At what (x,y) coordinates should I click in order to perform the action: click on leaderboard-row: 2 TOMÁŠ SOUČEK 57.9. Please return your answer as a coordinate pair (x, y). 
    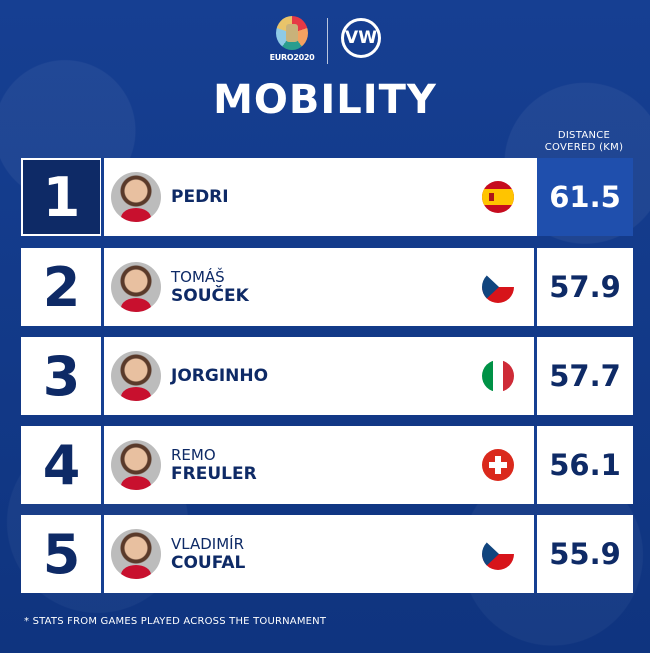
    Looking at the image, I should click on (327, 287).